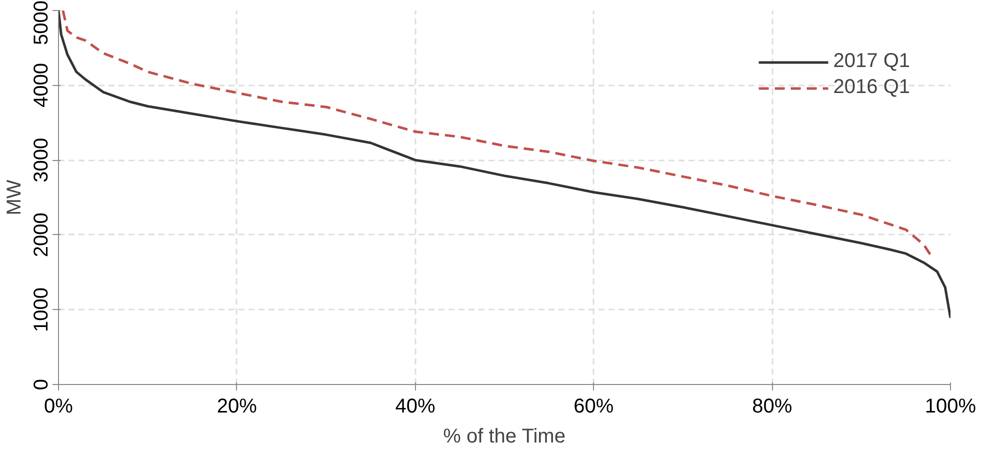 The width and height of the screenshot is (990, 452). What do you see at coordinates (237, 407) in the screenshot?
I see `x-tick-label: 20%` at bounding box center [237, 407].